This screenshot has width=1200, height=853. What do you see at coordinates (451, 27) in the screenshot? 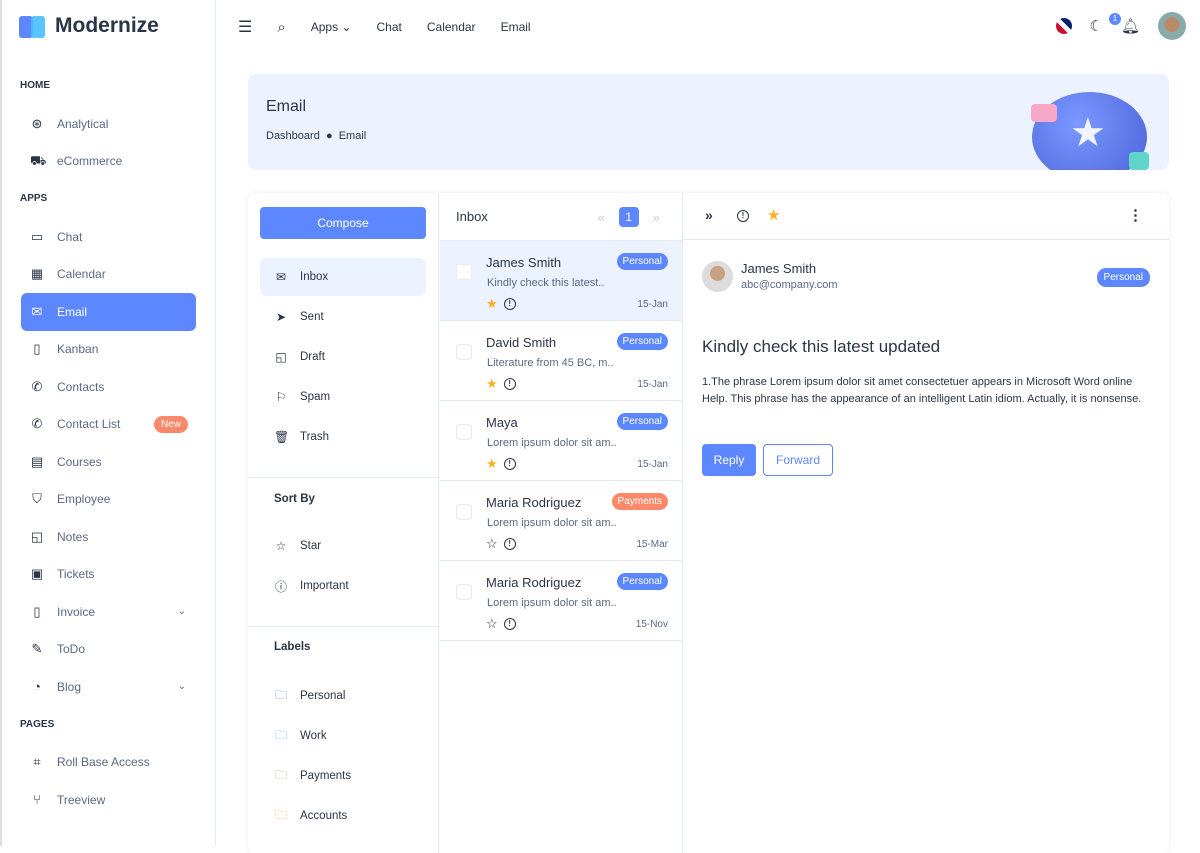
I see `nav-calendar: Calendar` at bounding box center [451, 27].